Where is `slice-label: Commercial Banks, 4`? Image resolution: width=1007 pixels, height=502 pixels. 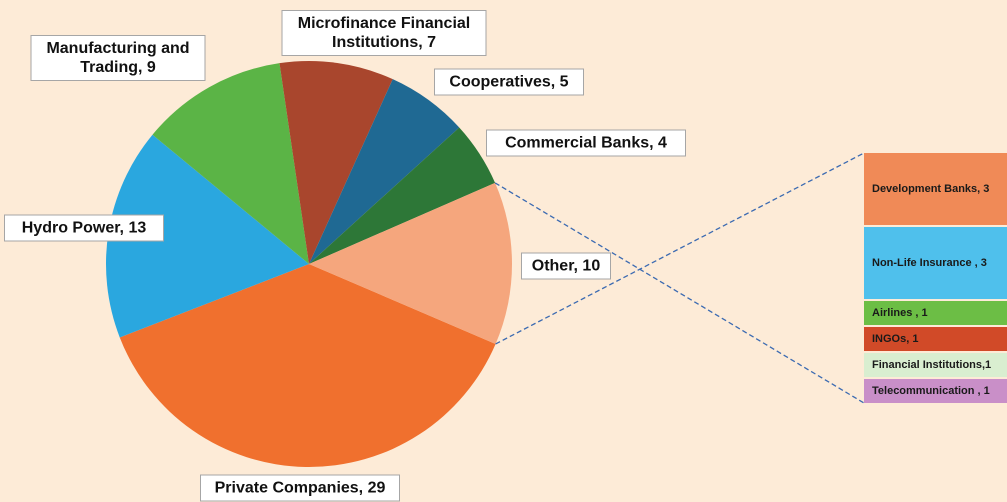
slice-label: Commercial Banks, 4 is located at coordinates (586, 143).